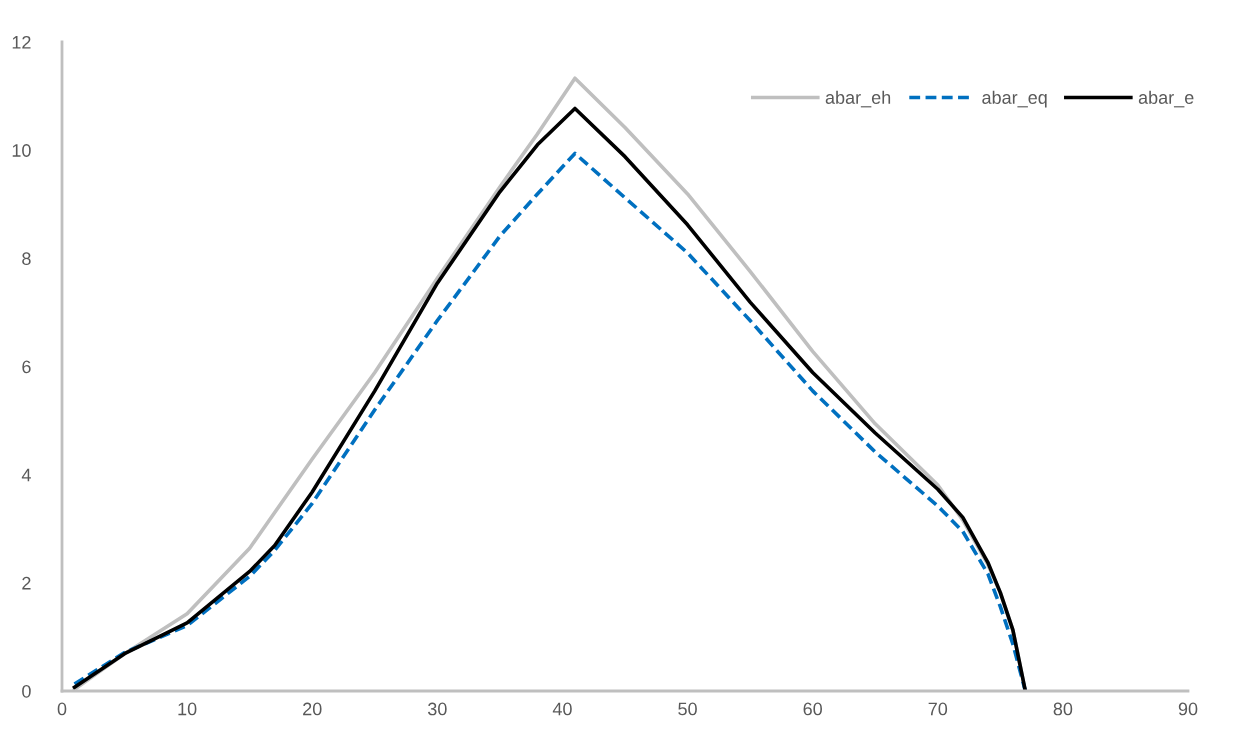 The width and height of the screenshot is (1238, 738). Describe the element at coordinates (1014, 99) in the screenshot. I see `legend-label: abar_eq` at that location.